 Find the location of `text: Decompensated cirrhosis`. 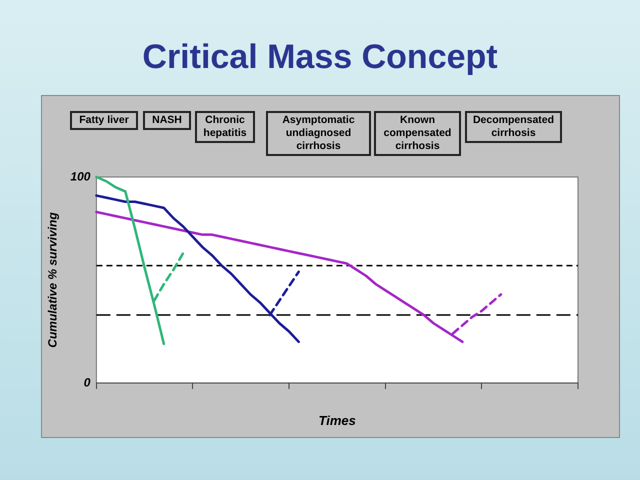

text: Decompensated cirrhosis is located at coordinates (513, 127).